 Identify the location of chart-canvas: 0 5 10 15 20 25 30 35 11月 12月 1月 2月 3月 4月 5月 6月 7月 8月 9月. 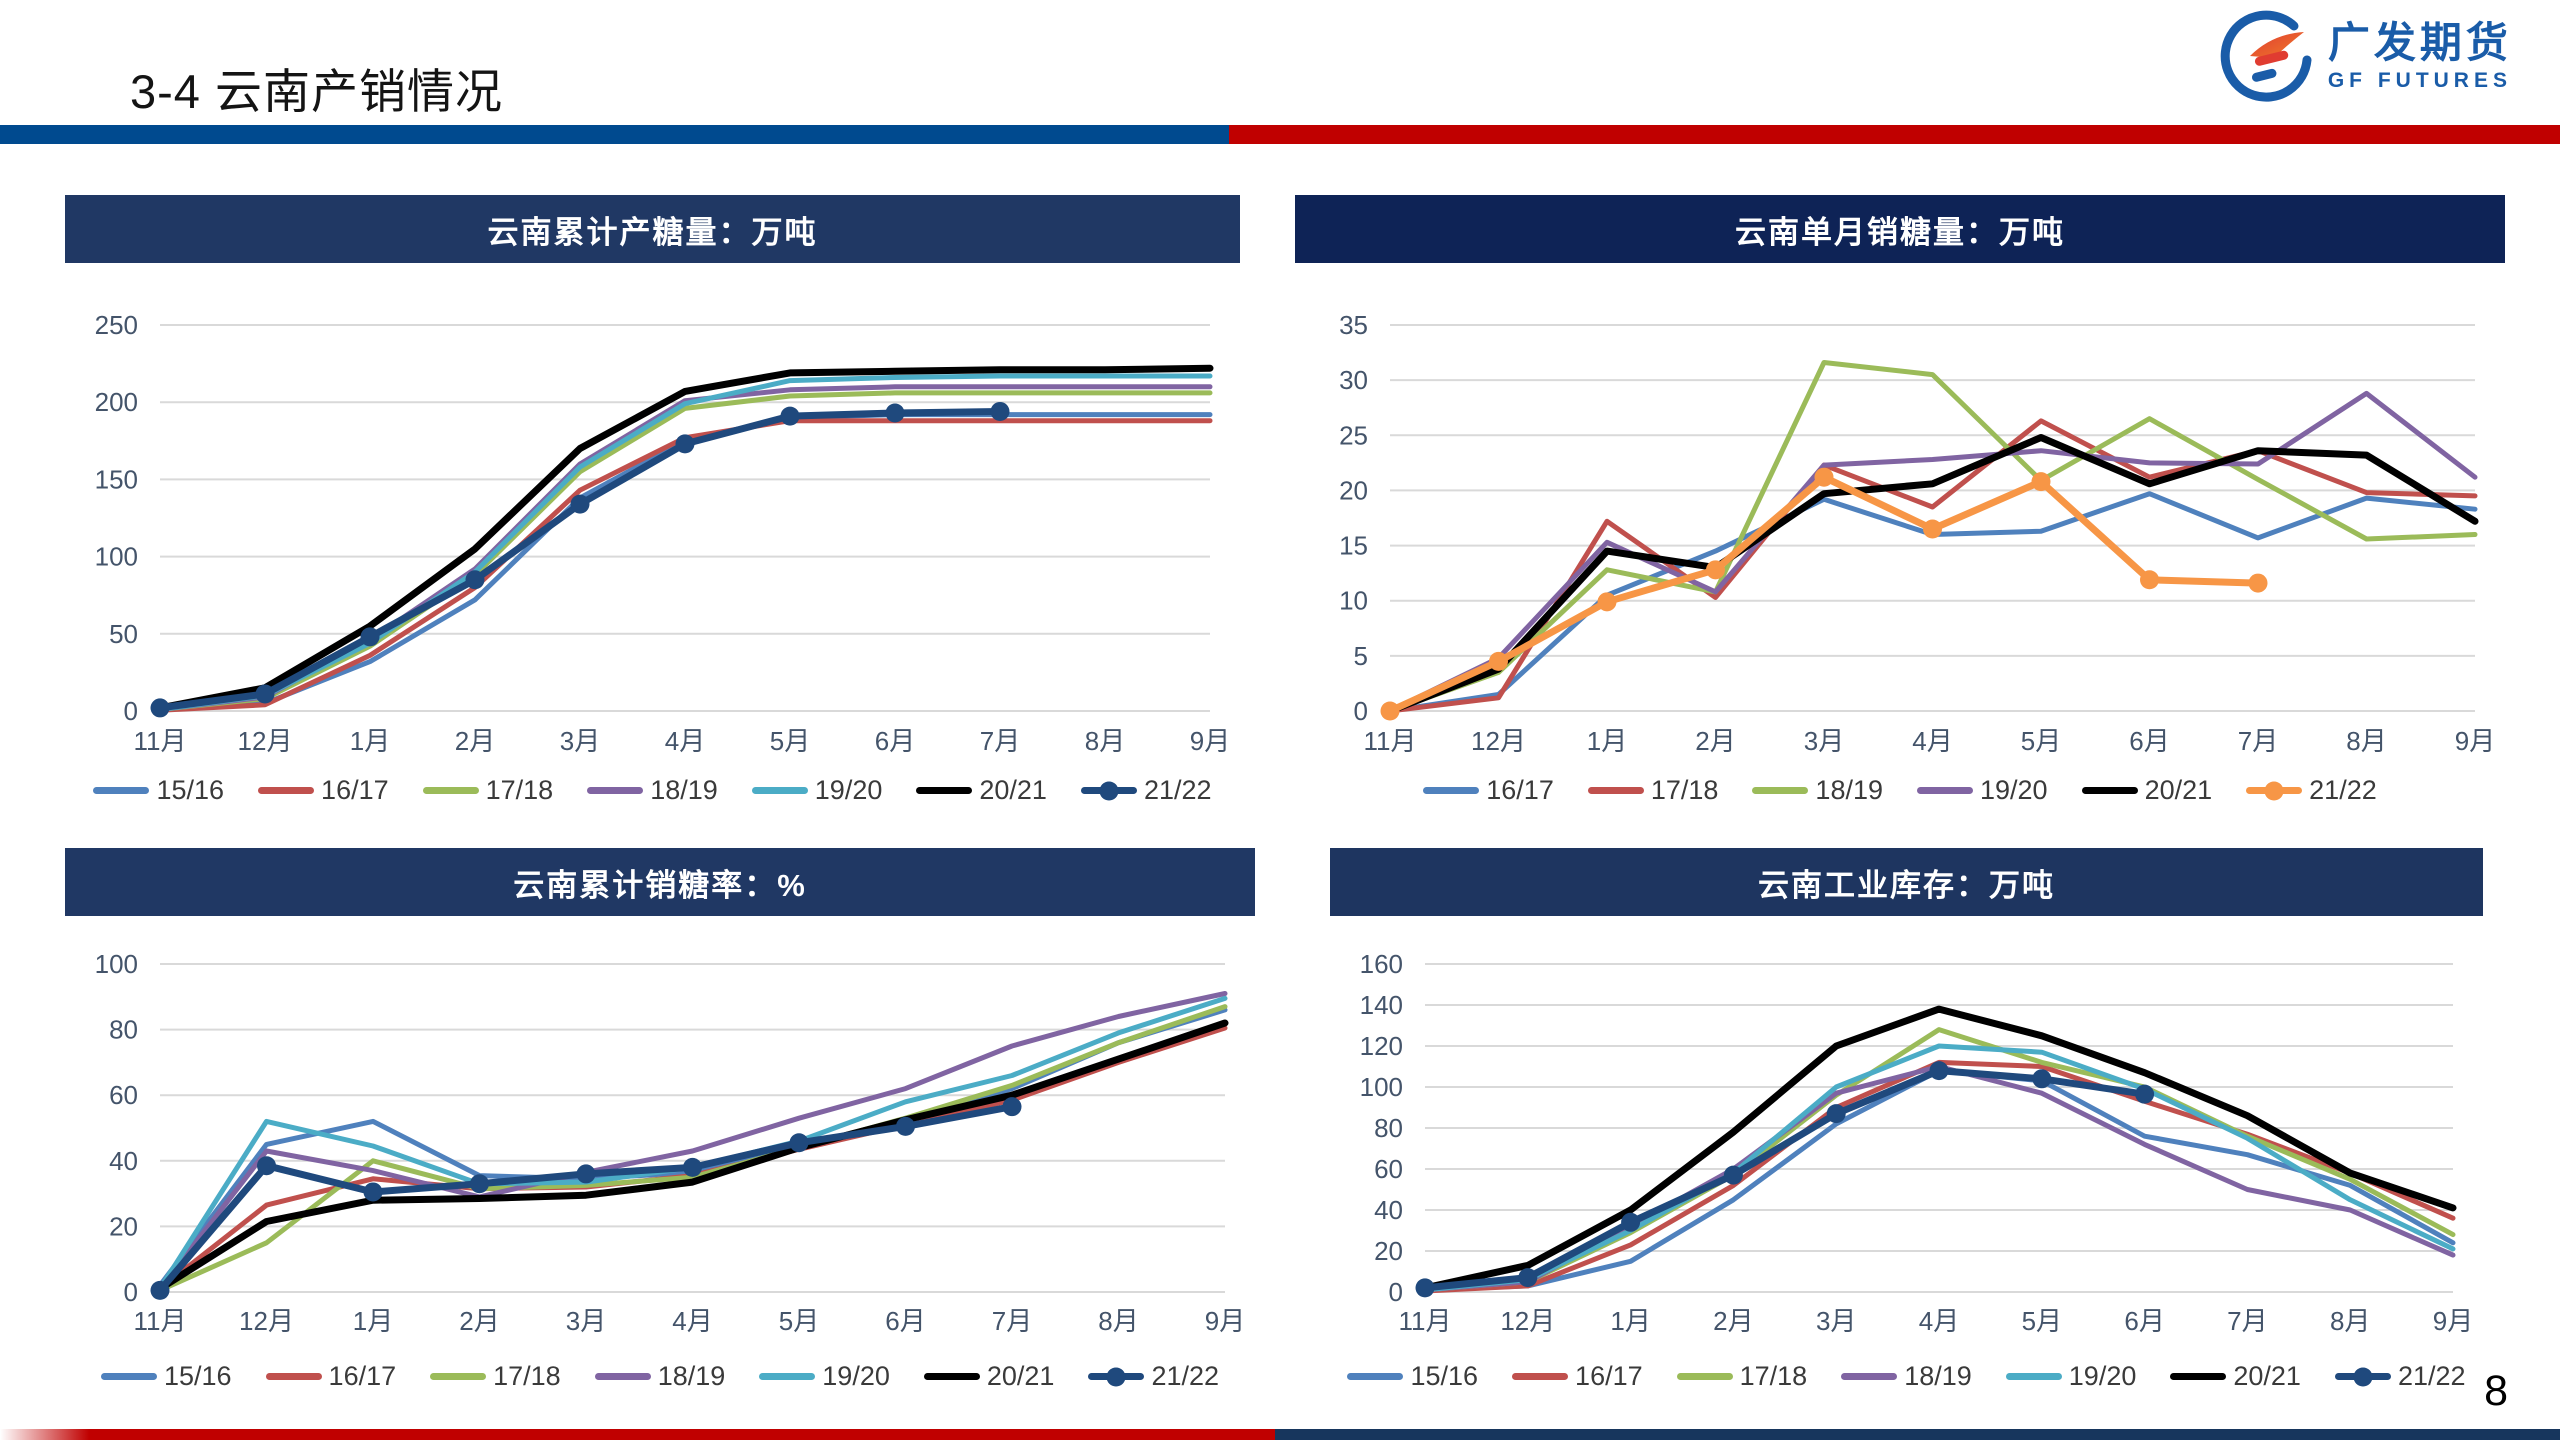
(1917, 533).